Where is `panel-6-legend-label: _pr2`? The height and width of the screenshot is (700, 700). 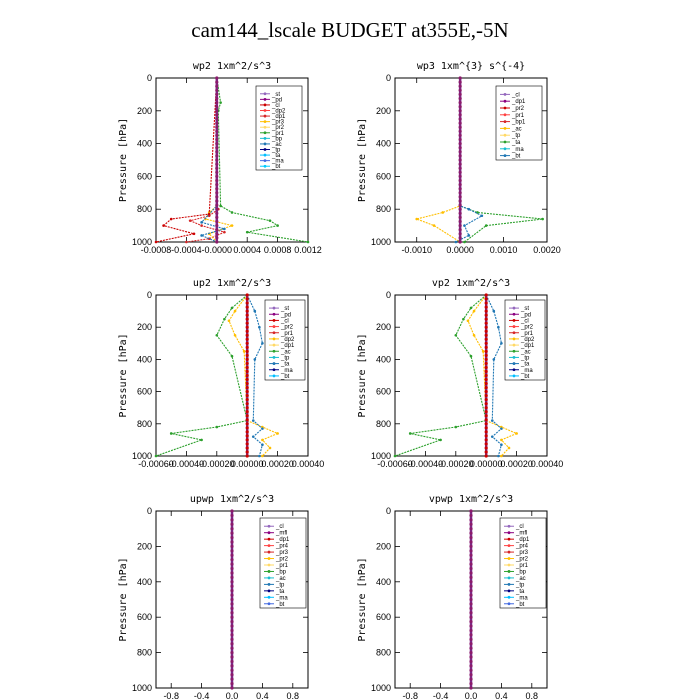 panel-6-legend-label: _pr2 is located at coordinates (522, 560).